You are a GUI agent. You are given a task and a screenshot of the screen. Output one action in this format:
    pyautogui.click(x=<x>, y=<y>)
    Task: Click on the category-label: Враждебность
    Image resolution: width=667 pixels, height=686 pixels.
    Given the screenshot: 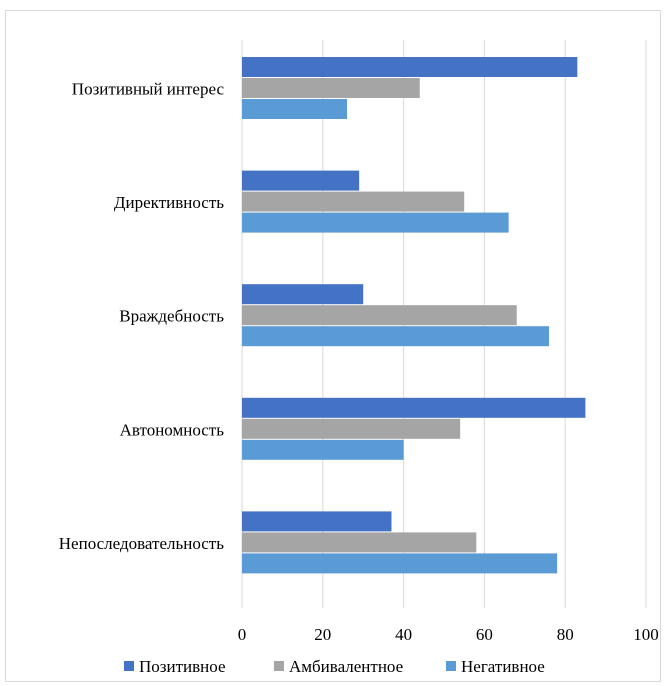 What is the action you would take?
    pyautogui.click(x=171, y=316)
    